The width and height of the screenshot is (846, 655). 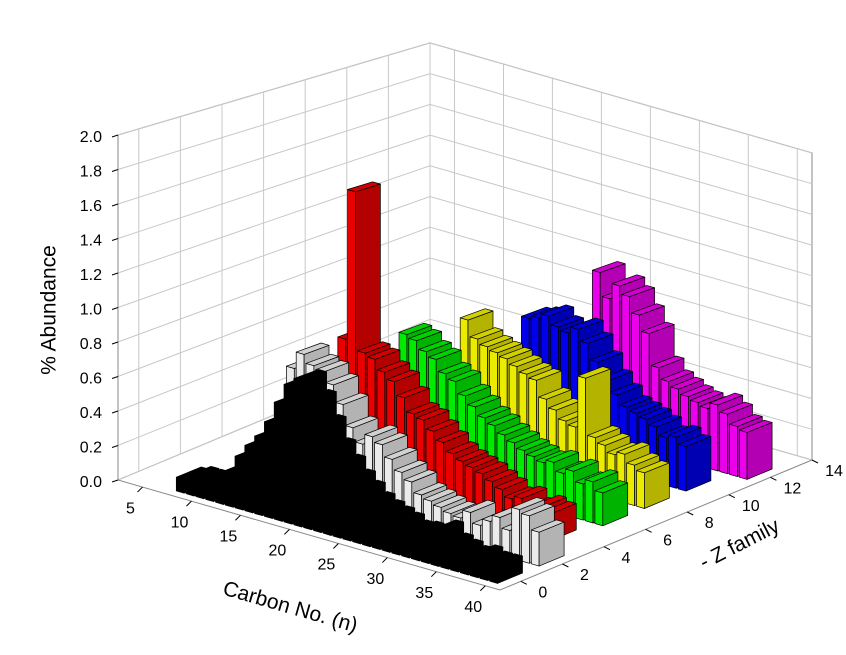 What do you see at coordinates (91, 275) in the screenshot?
I see `y-tick-label: 1.2` at bounding box center [91, 275].